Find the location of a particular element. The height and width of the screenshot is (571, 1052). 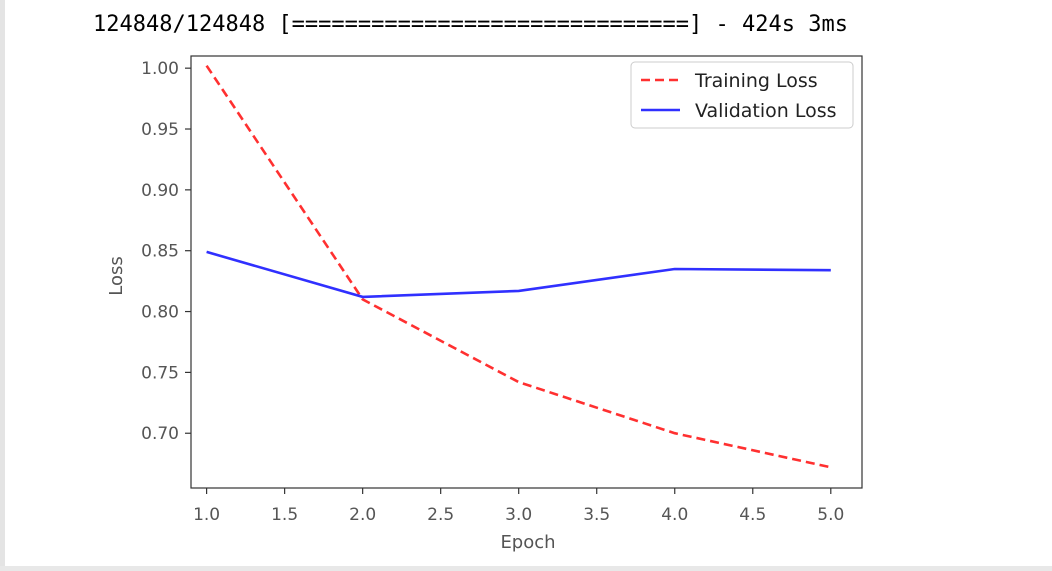

y-tick-label: 0.80 is located at coordinates (160, 313).